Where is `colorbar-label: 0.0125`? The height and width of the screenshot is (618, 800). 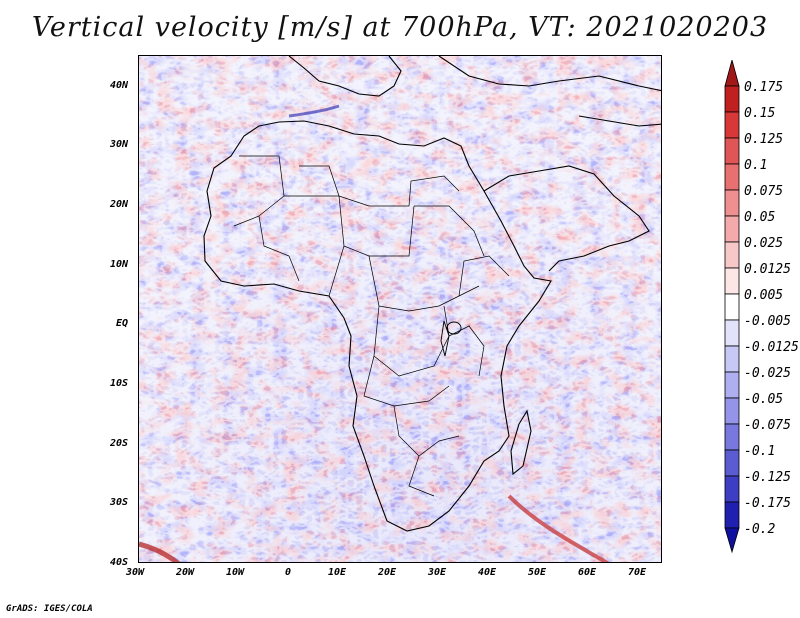 colorbar-label: 0.0125 is located at coordinates (767, 269).